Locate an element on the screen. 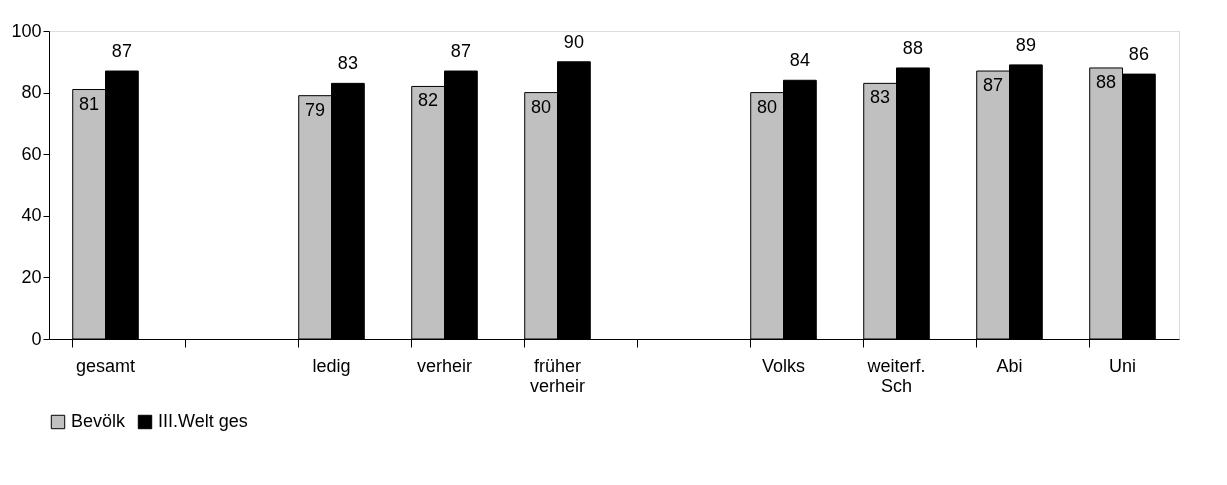 The width and height of the screenshot is (1227, 485). x-tick-label: ledig is located at coordinates (331, 365).